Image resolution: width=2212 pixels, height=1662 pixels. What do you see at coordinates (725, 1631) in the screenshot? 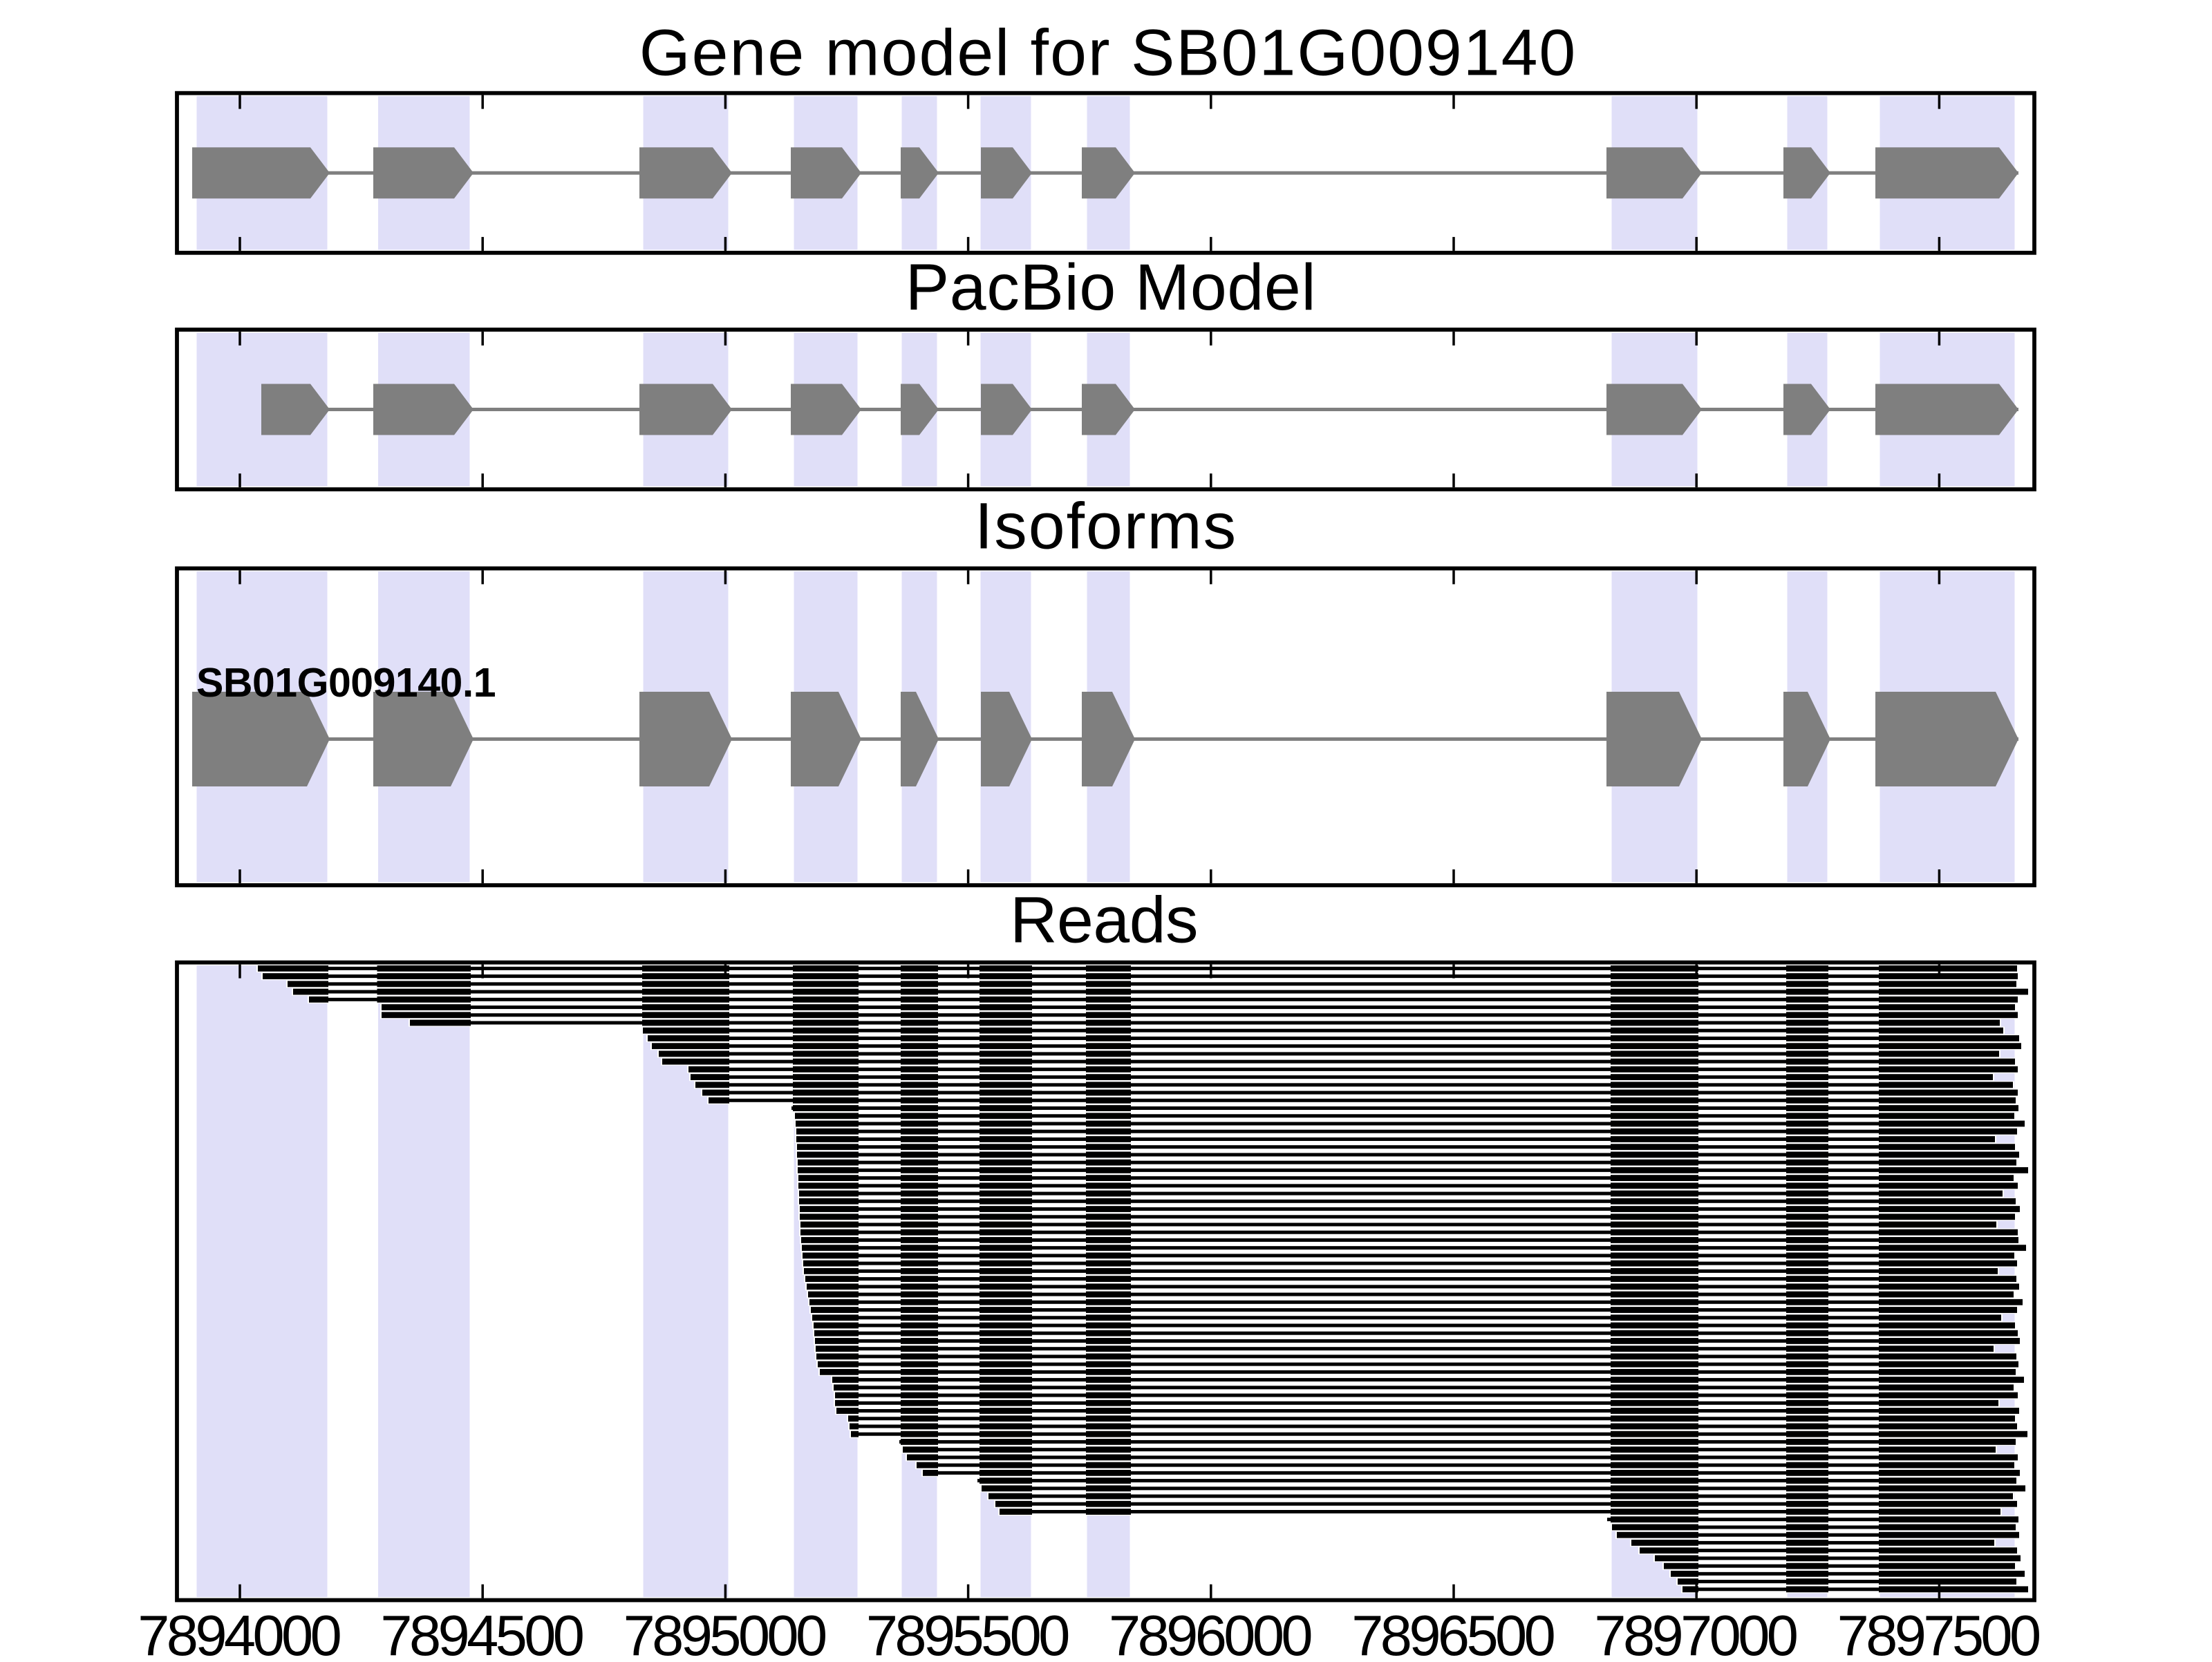
I see `svg-text: 7895000` at bounding box center [725, 1631].